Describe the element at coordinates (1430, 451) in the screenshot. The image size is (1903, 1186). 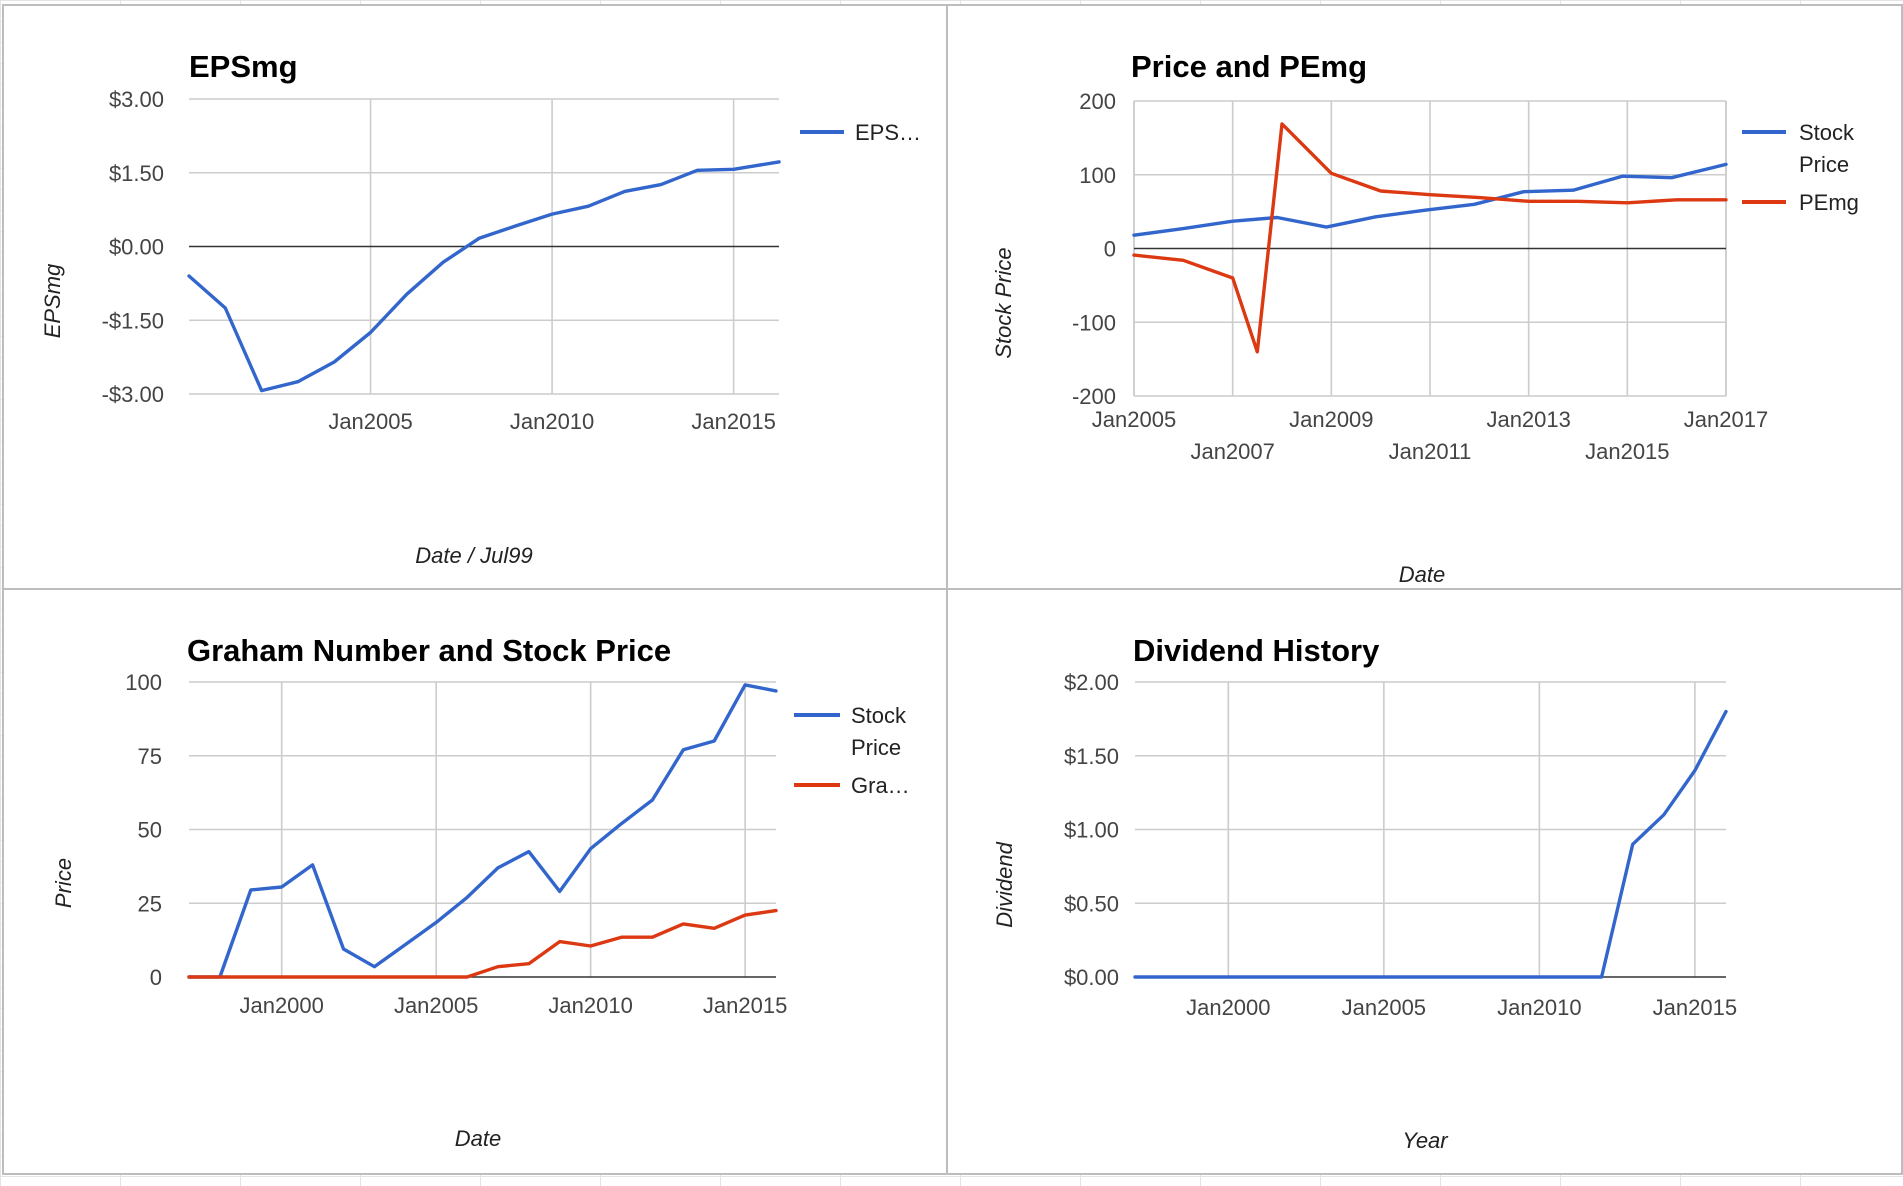
I see `x-tick-label: Jan2011` at that location.